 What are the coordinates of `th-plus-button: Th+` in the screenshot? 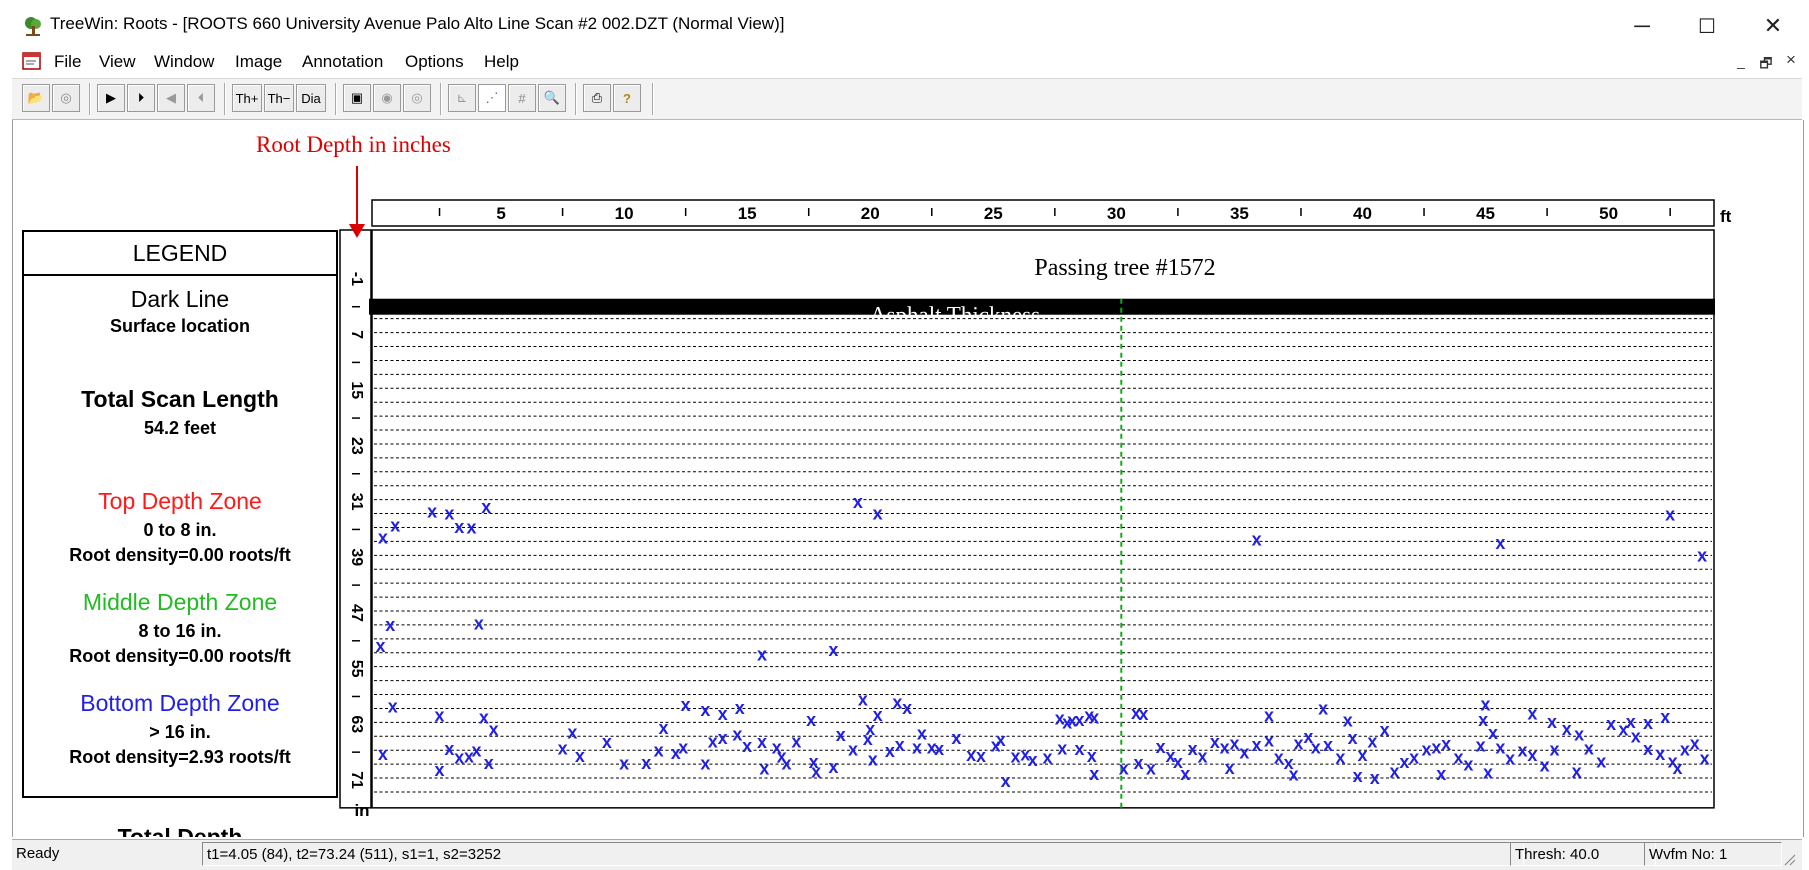 It's located at (247, 98).